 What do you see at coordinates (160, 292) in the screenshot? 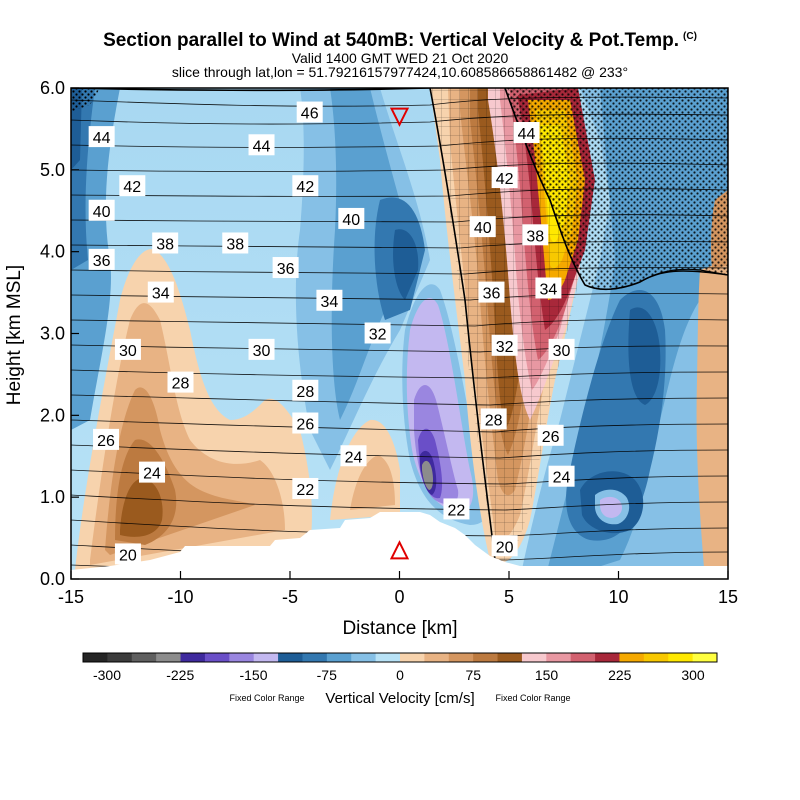
I see `theta-label: 34` at bounding box center [160, 292].